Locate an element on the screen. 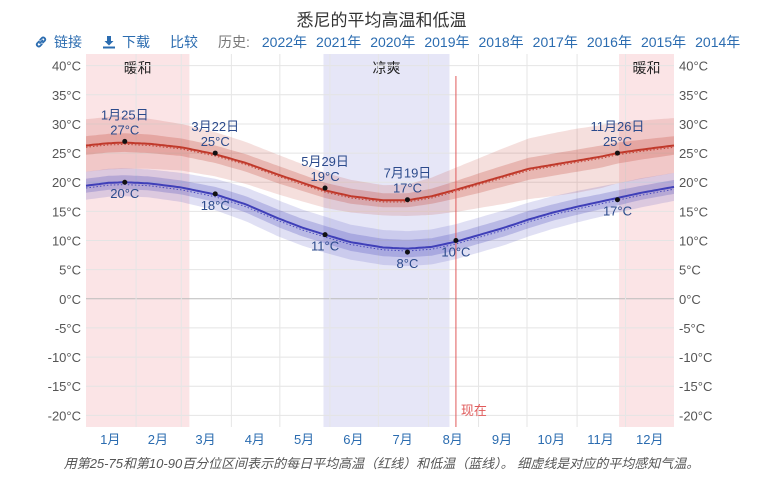 The image size is (763, 500). y-tick-right--10: -10°C is located at coordinates (695, 357).